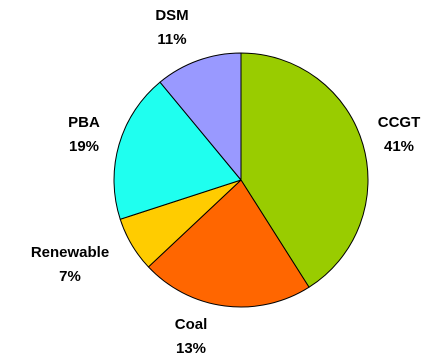  Describe the element at coordinates (228, 243) in the screenshot. I see `pie-slice-coal` at that location.